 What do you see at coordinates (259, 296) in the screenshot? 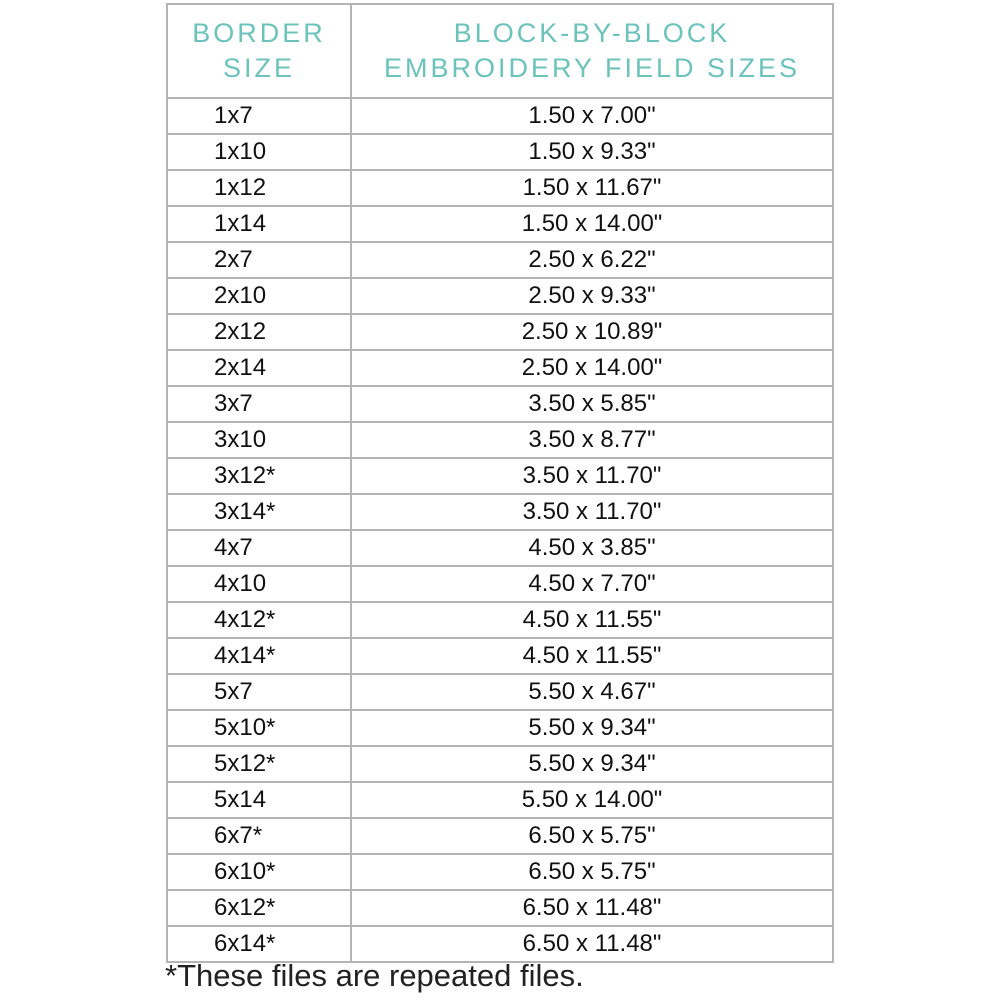
I see `border-size-cell: 2x10` at bounding box center [259, 296].